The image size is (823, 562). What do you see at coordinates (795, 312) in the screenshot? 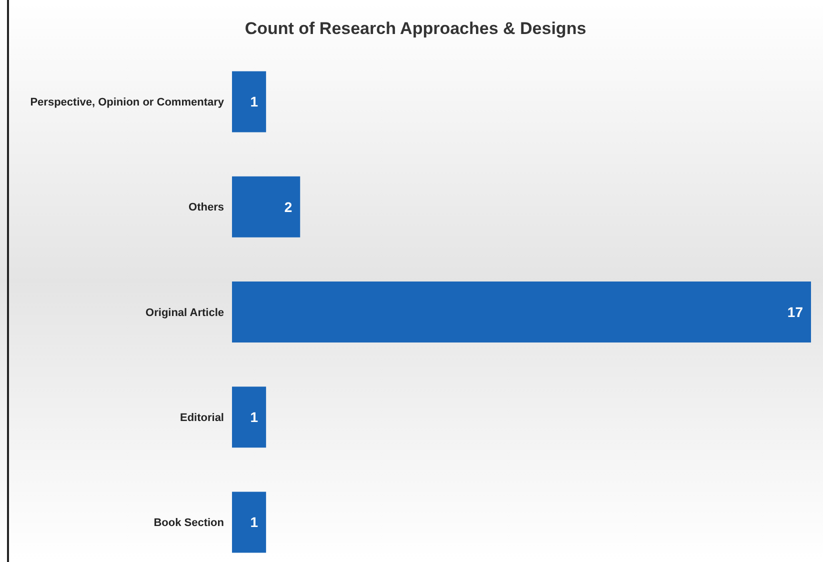
I see `data-label: 17` at bounding box center [795, 312].